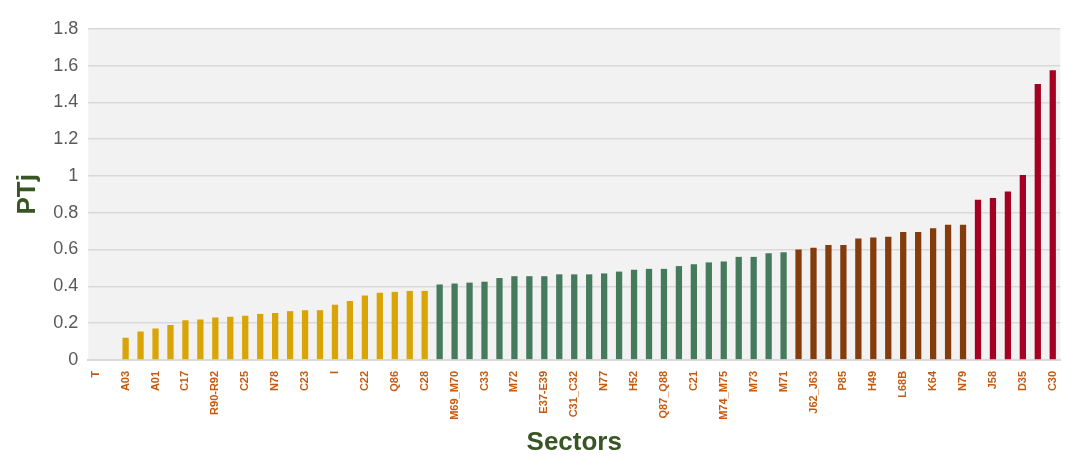  What do you see at coordinates (574, 440) in the screenshot?
I see `x-axis-title: Sectors` at bounding box center [574, 440].